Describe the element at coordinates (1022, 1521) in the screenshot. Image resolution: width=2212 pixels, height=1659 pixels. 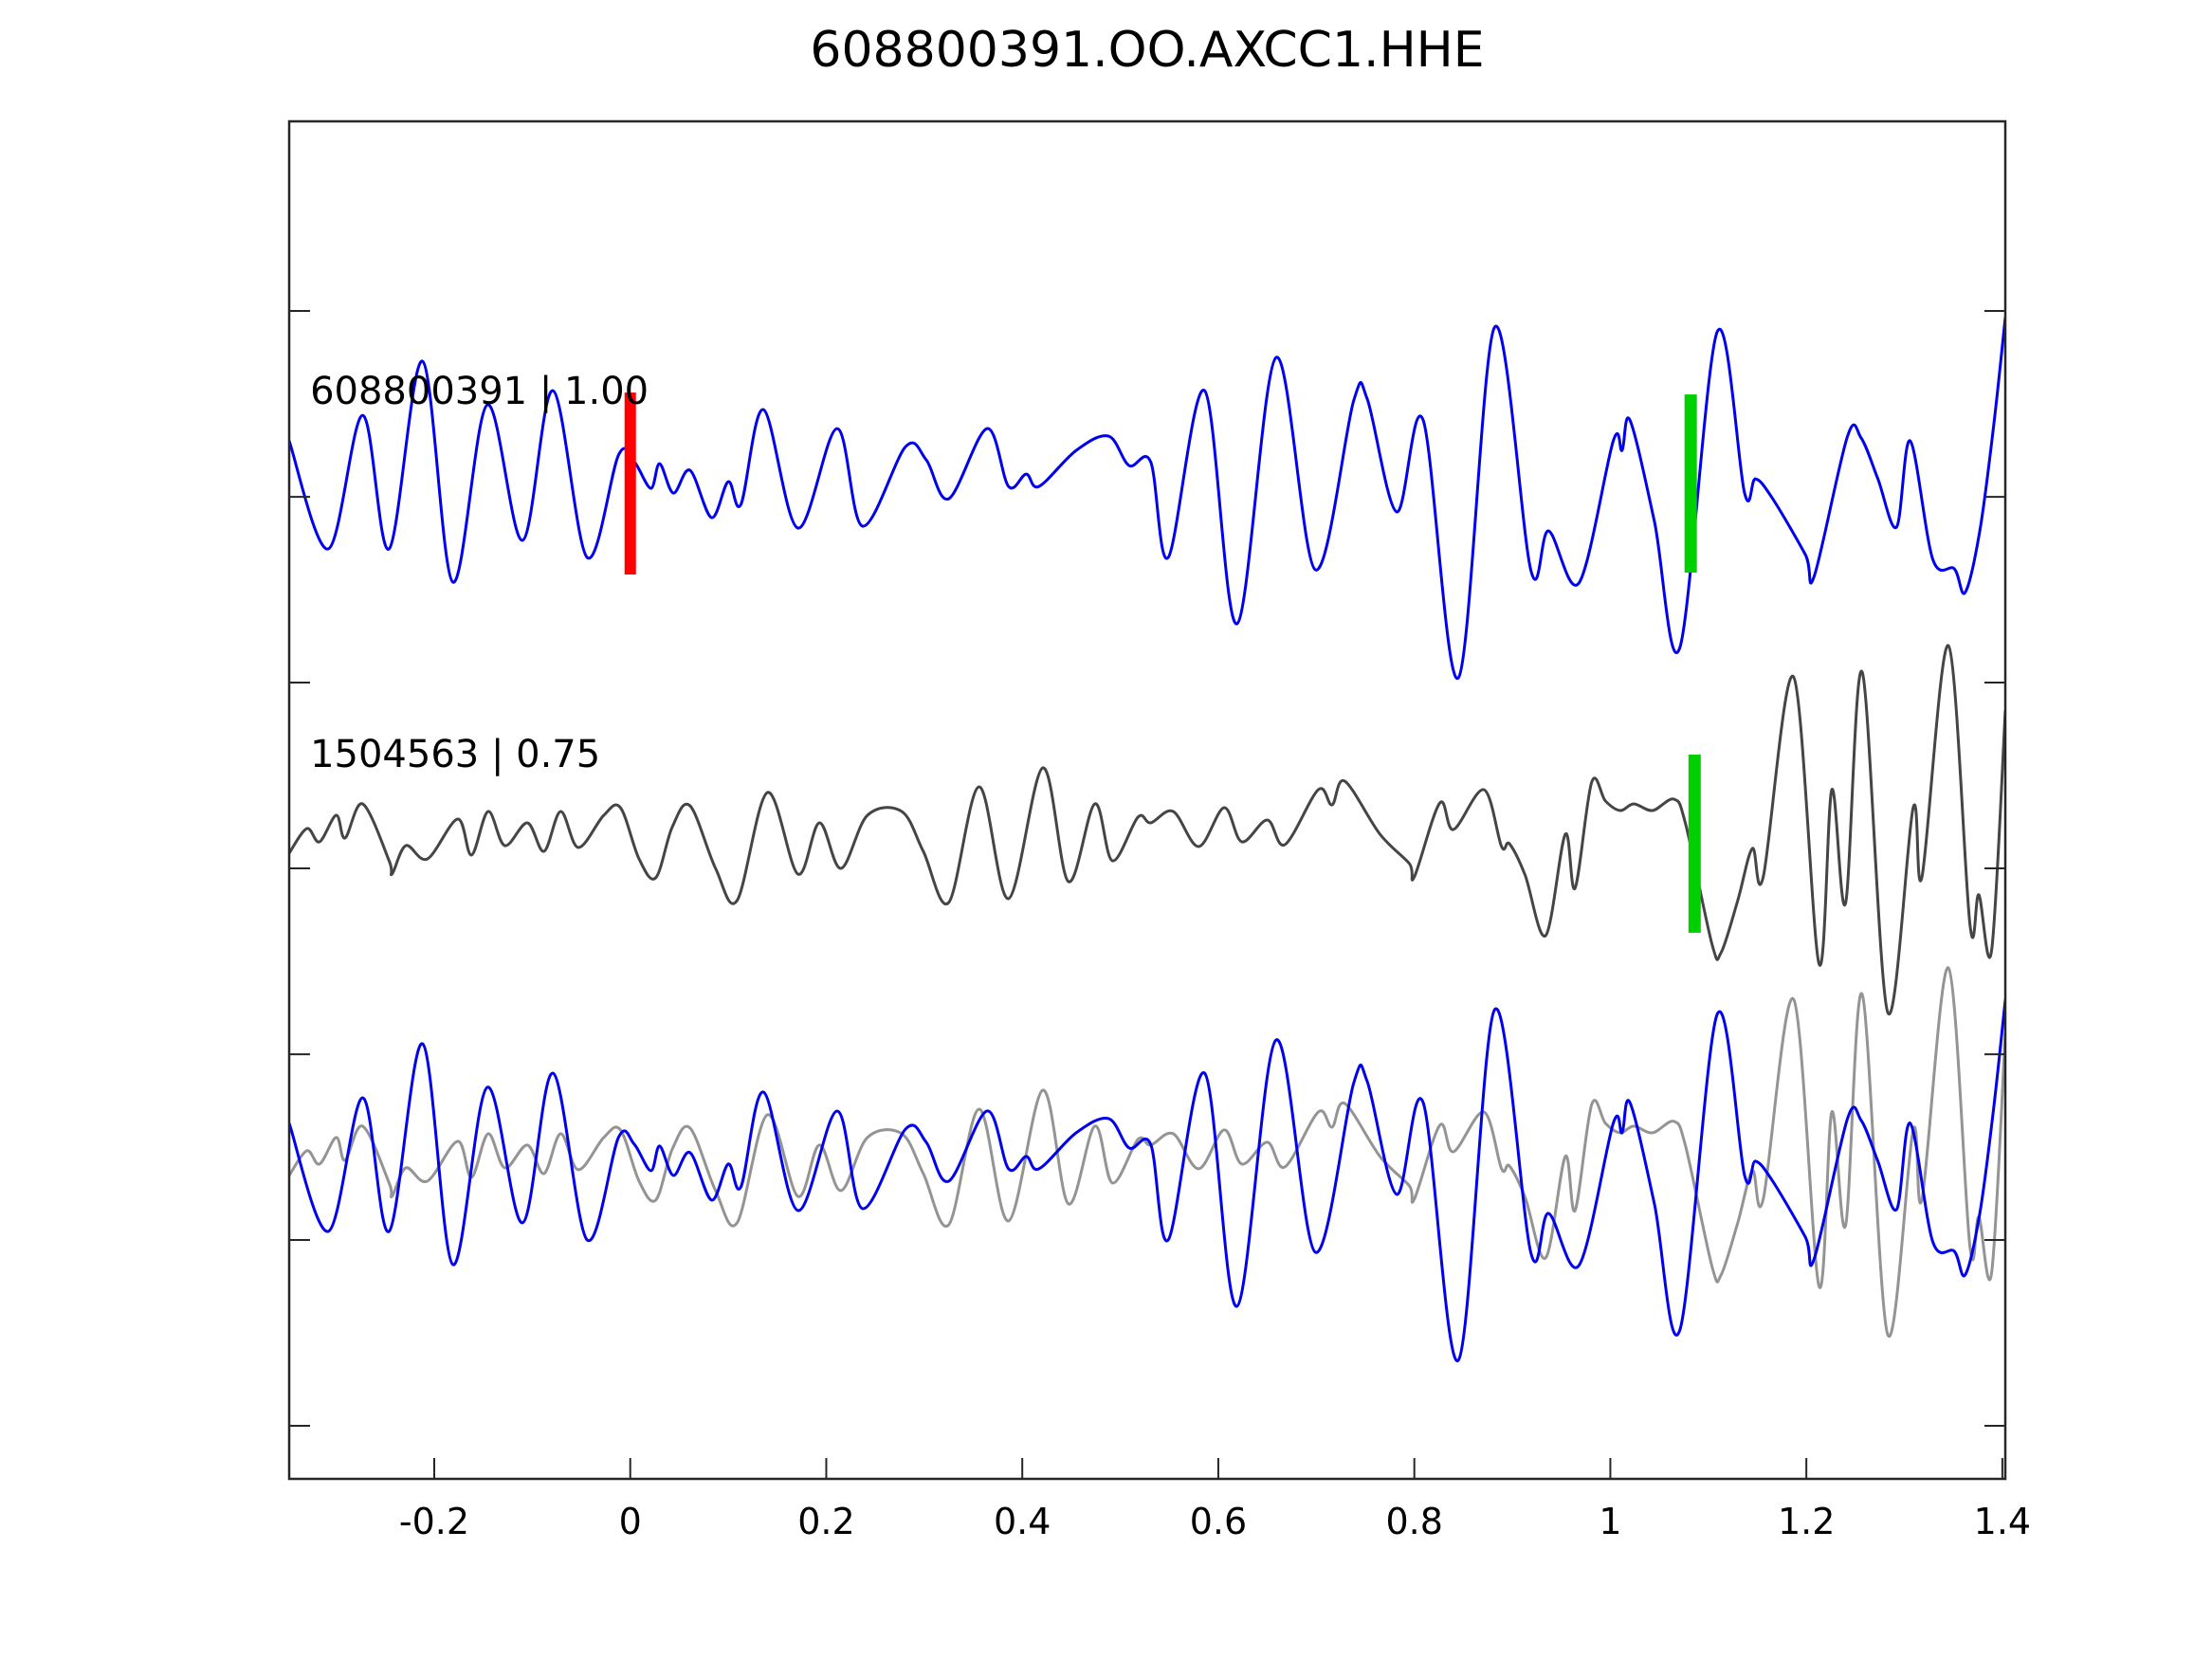
I see `x-tick-label: 0.4` at that location.